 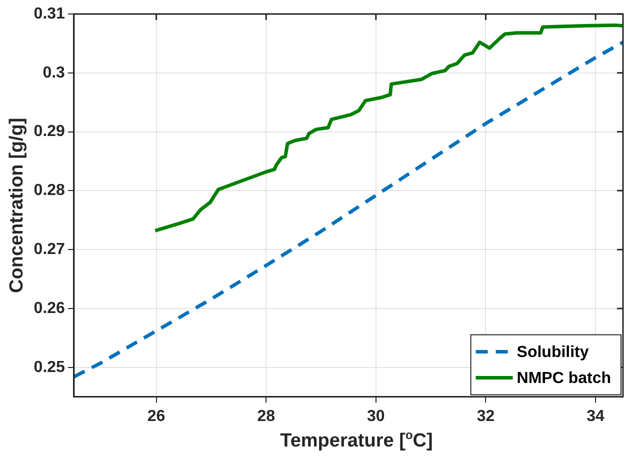 What do you see at coordinates (356, 440) in the screenshot?
I see `x-axis-title: Temperature [$^{o}$C]` at bounding box center [356, 440].